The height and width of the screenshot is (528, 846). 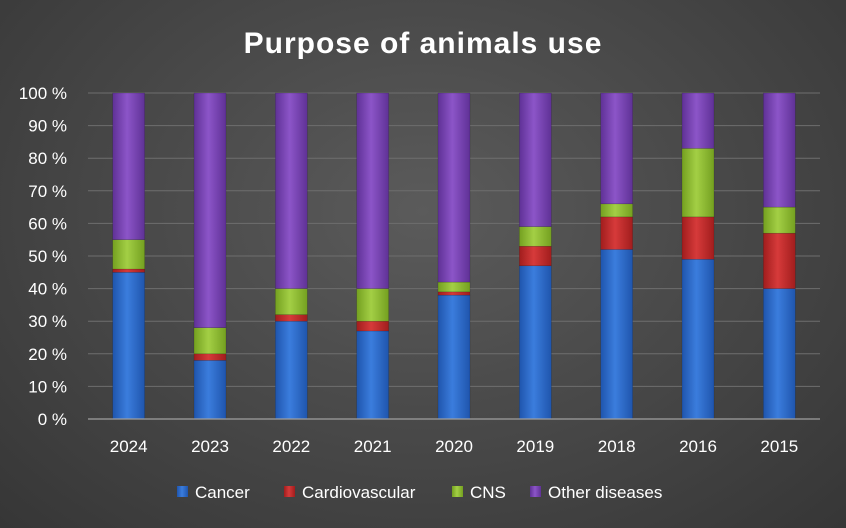 What do you see at coordinates (779, 220) in the screenshot?
I see `bar-cns-2015` at bounding box center [779, 220].